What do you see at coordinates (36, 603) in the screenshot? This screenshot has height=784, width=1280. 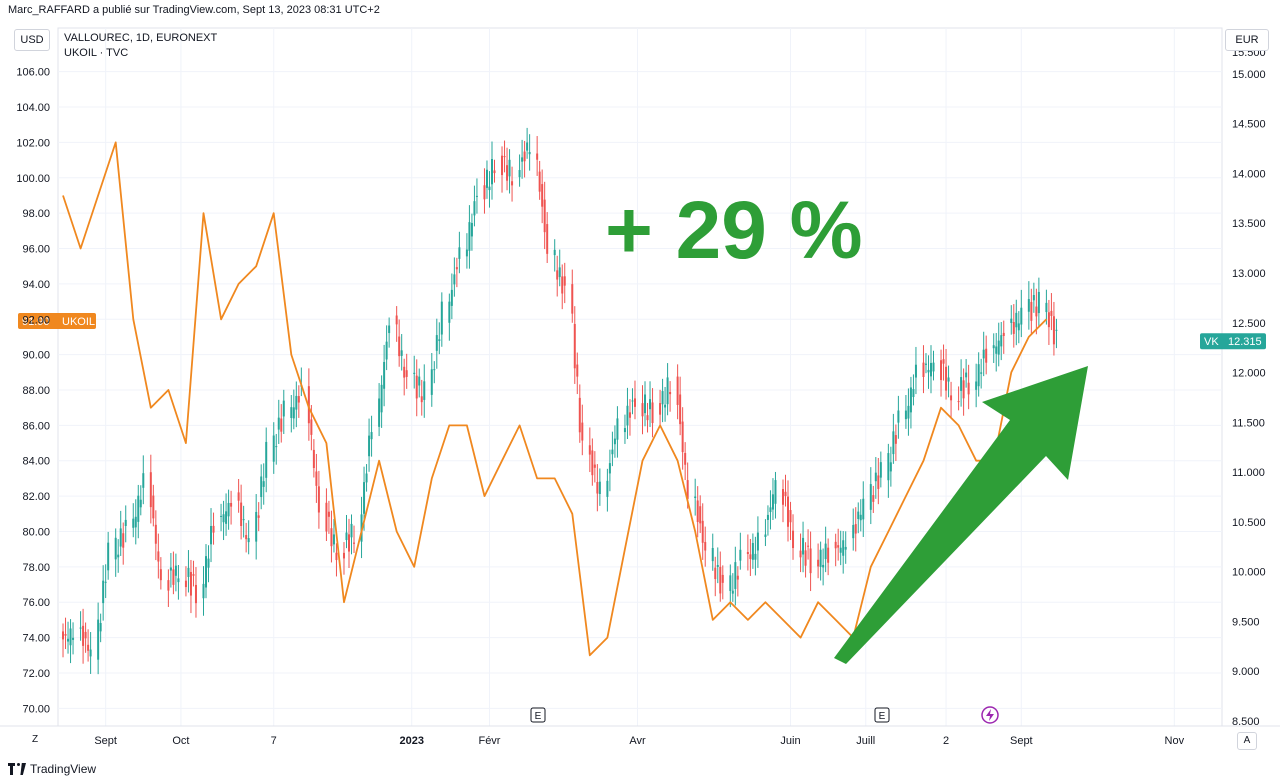 I see `left-tick-label: 76.00` at bounding box center [36, 603].